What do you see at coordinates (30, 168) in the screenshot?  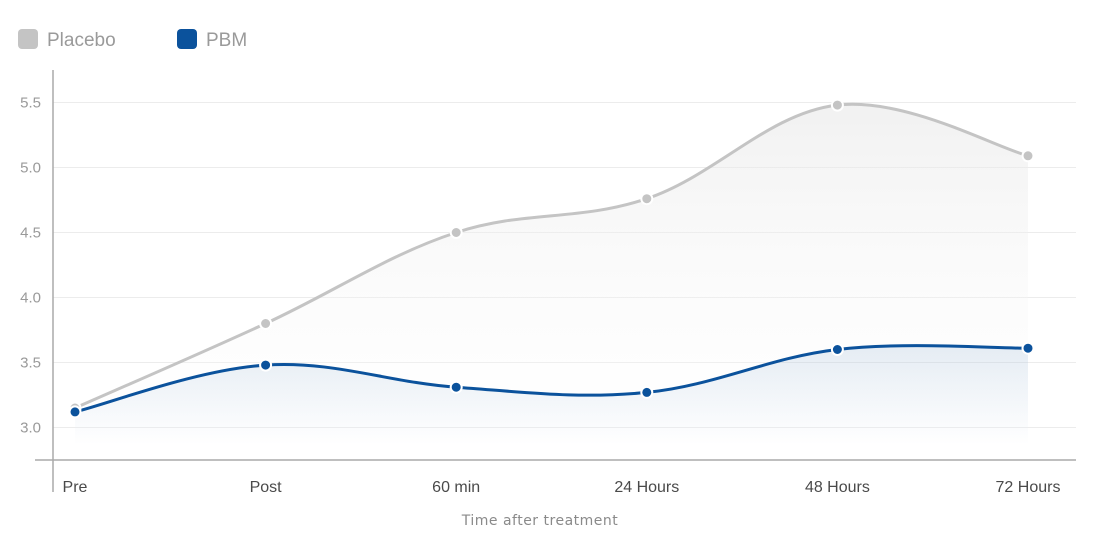 I see `y-tick-label: 5.0` at bounding box center [30, 168].